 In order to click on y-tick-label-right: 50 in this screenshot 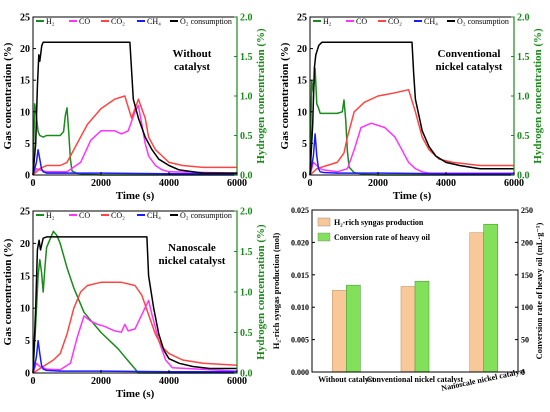, I will do `click(525, 340)`.